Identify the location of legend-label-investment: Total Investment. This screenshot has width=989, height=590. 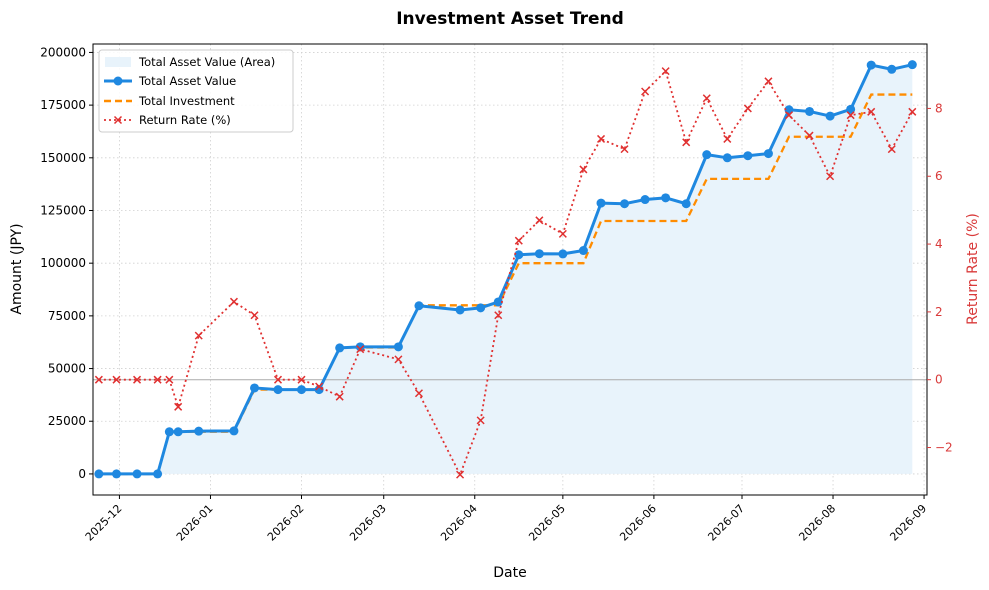
(186, 101).